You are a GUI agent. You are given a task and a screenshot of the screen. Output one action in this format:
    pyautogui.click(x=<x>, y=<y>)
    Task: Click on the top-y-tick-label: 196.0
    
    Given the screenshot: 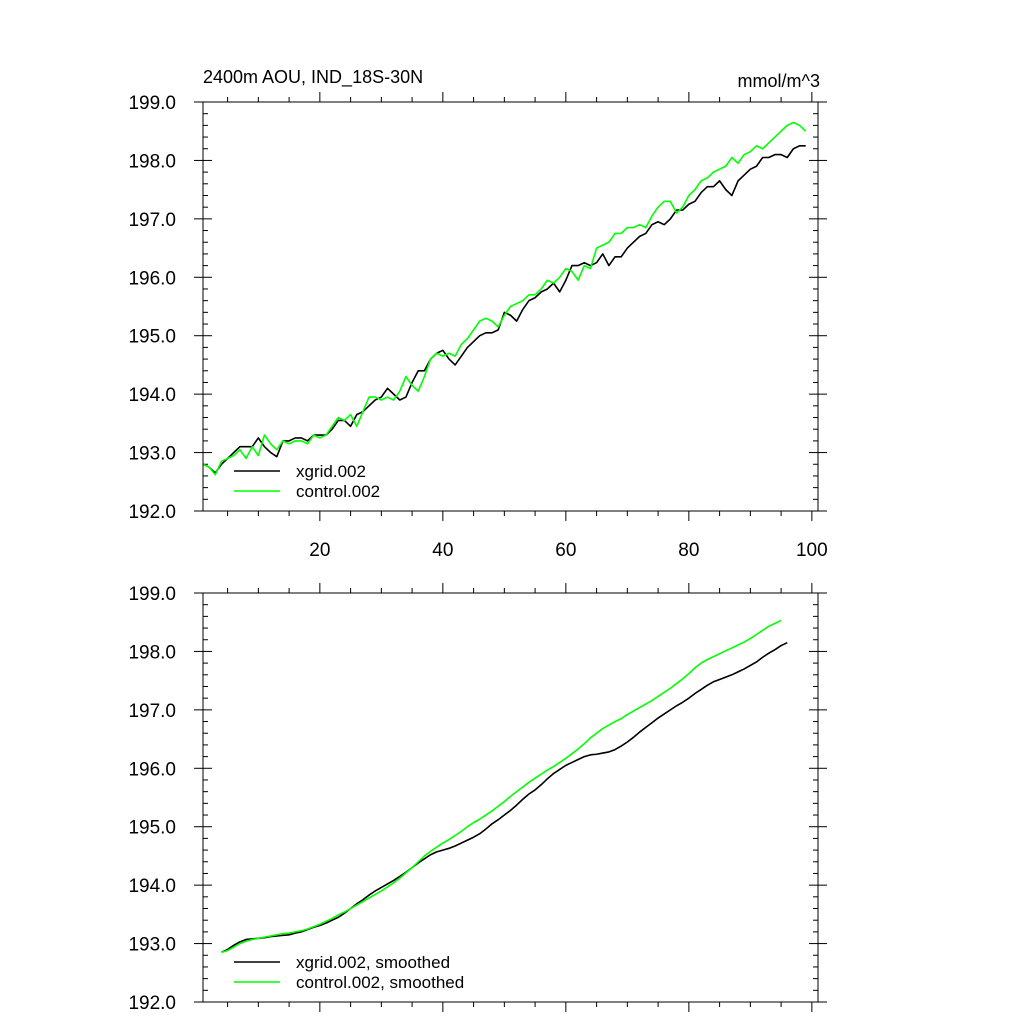 What is the action you would take?
    pyautogui.click(x=152, y=278)
    